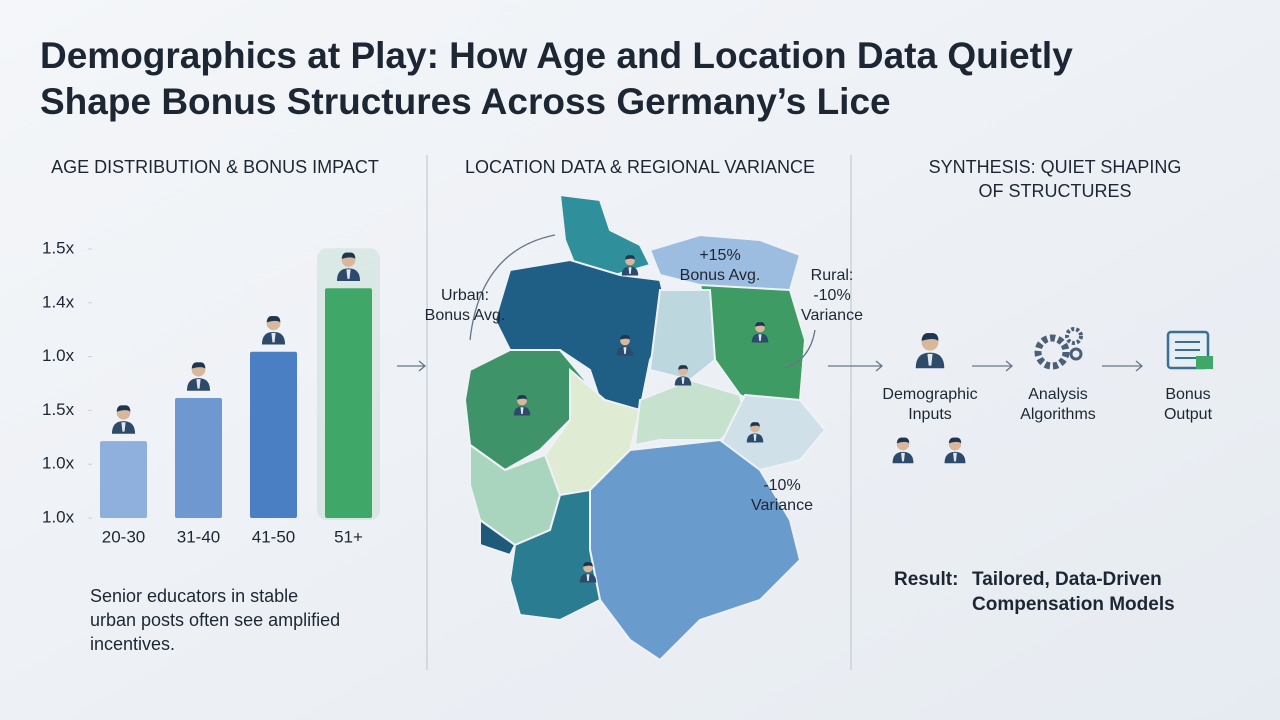 Image resolution: width=1280 pixels, height=720 pixels. I want to click on result-text: Tailored, Data-Driven, so click(1067, 579).